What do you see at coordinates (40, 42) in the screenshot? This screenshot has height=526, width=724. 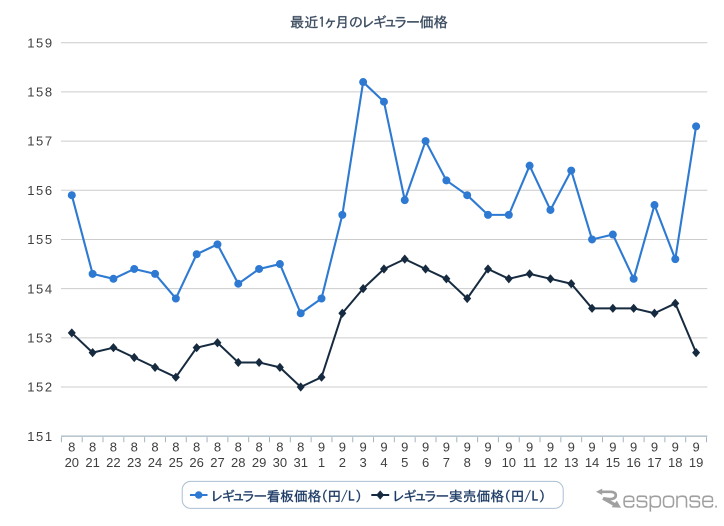 I see `svg-text: 159` at bounding box center [40, 42].